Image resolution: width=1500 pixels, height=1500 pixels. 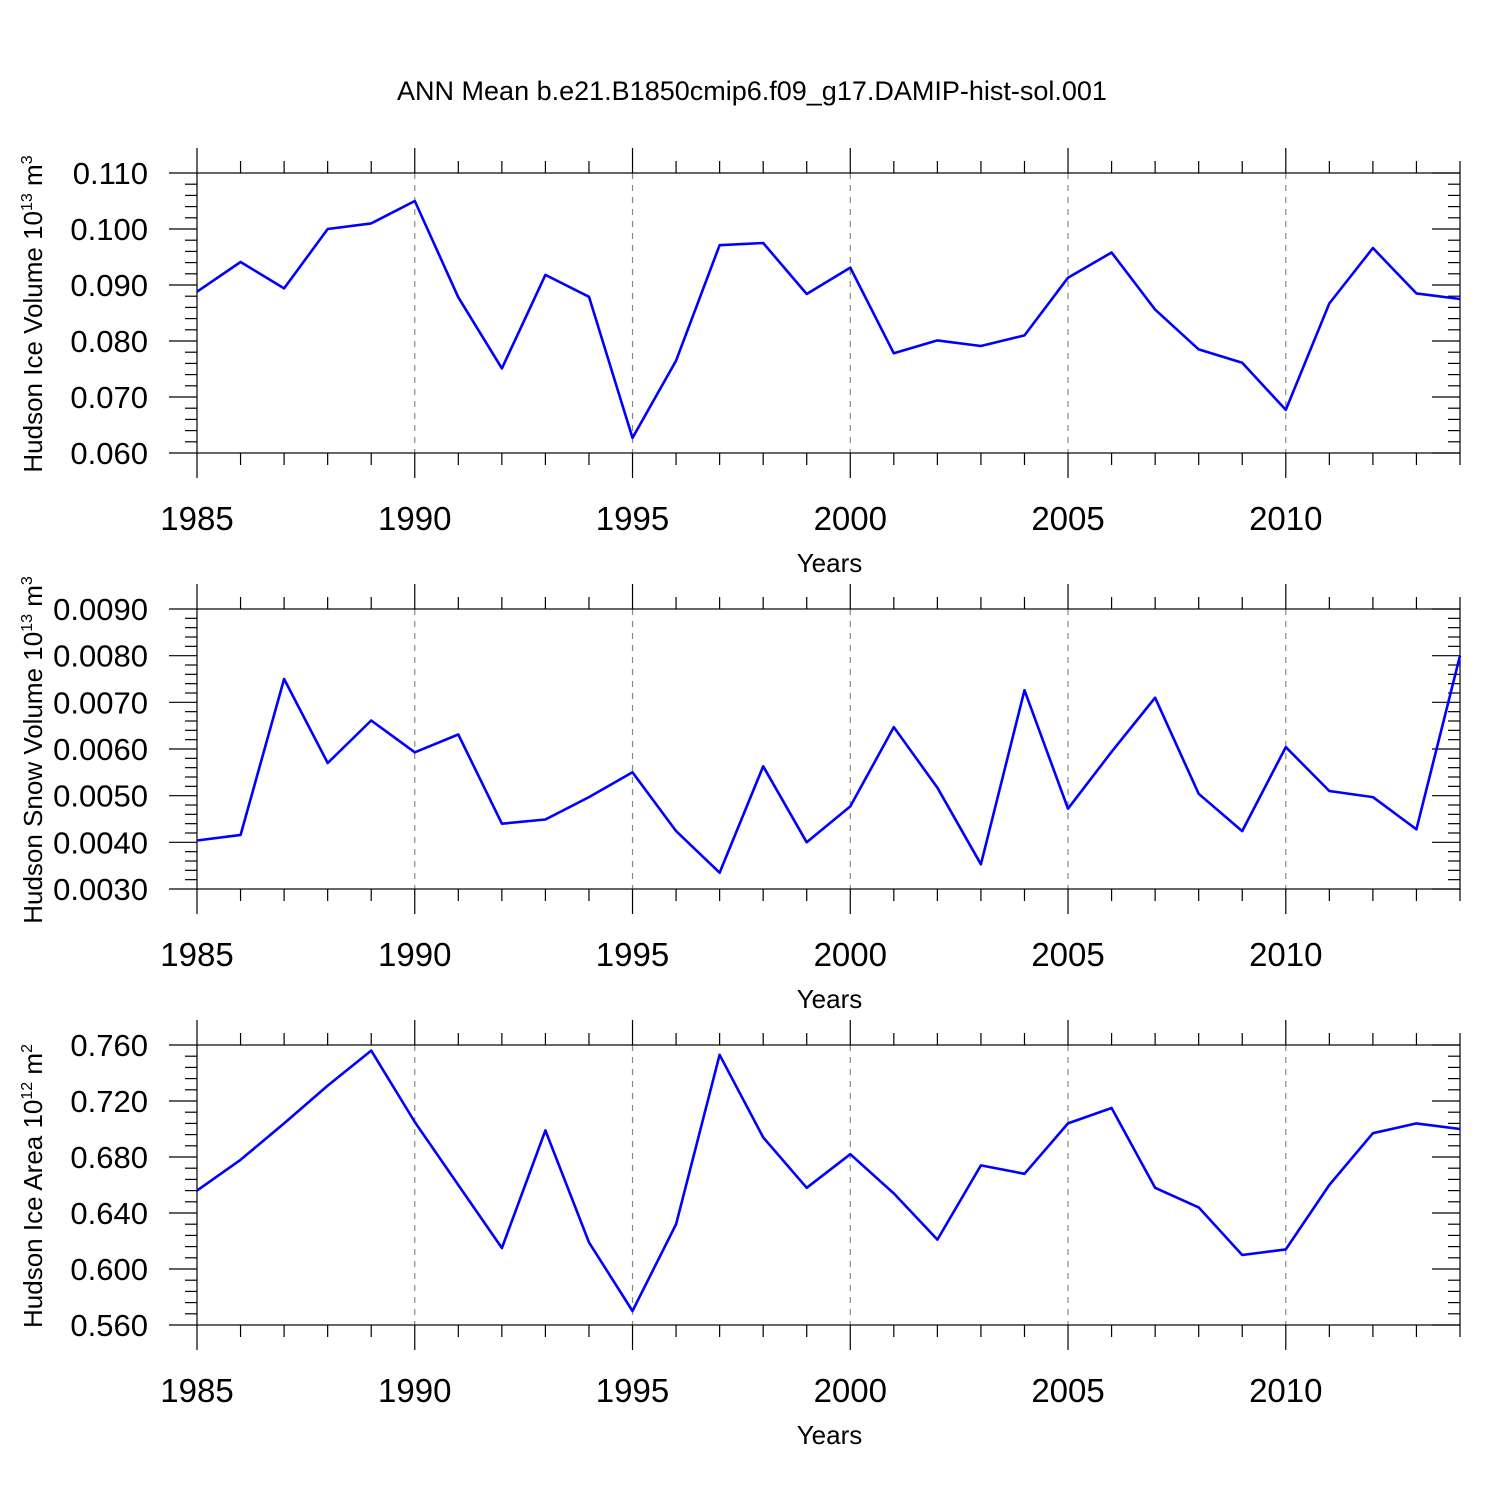 I want to click on y-tick-label: 0.100, so click(x=109, y=229).